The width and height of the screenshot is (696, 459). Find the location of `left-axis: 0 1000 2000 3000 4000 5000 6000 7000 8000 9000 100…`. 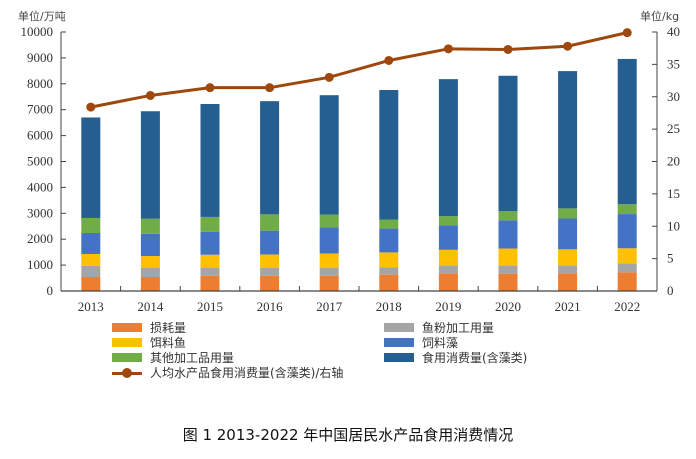

left-axis: 0 1000 2000 3000 4000 5000 6000 7000 8000 9000 100… is located at coordinates (43, 161).